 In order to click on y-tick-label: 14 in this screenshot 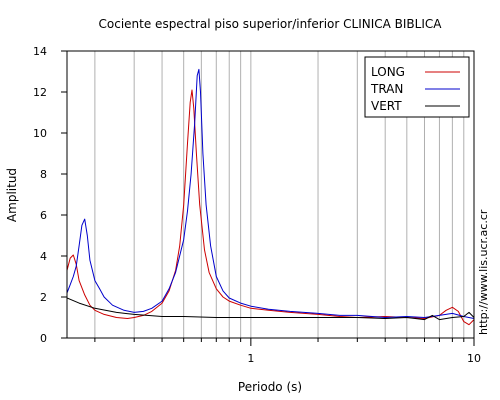, I will do `click(40, 51)`.